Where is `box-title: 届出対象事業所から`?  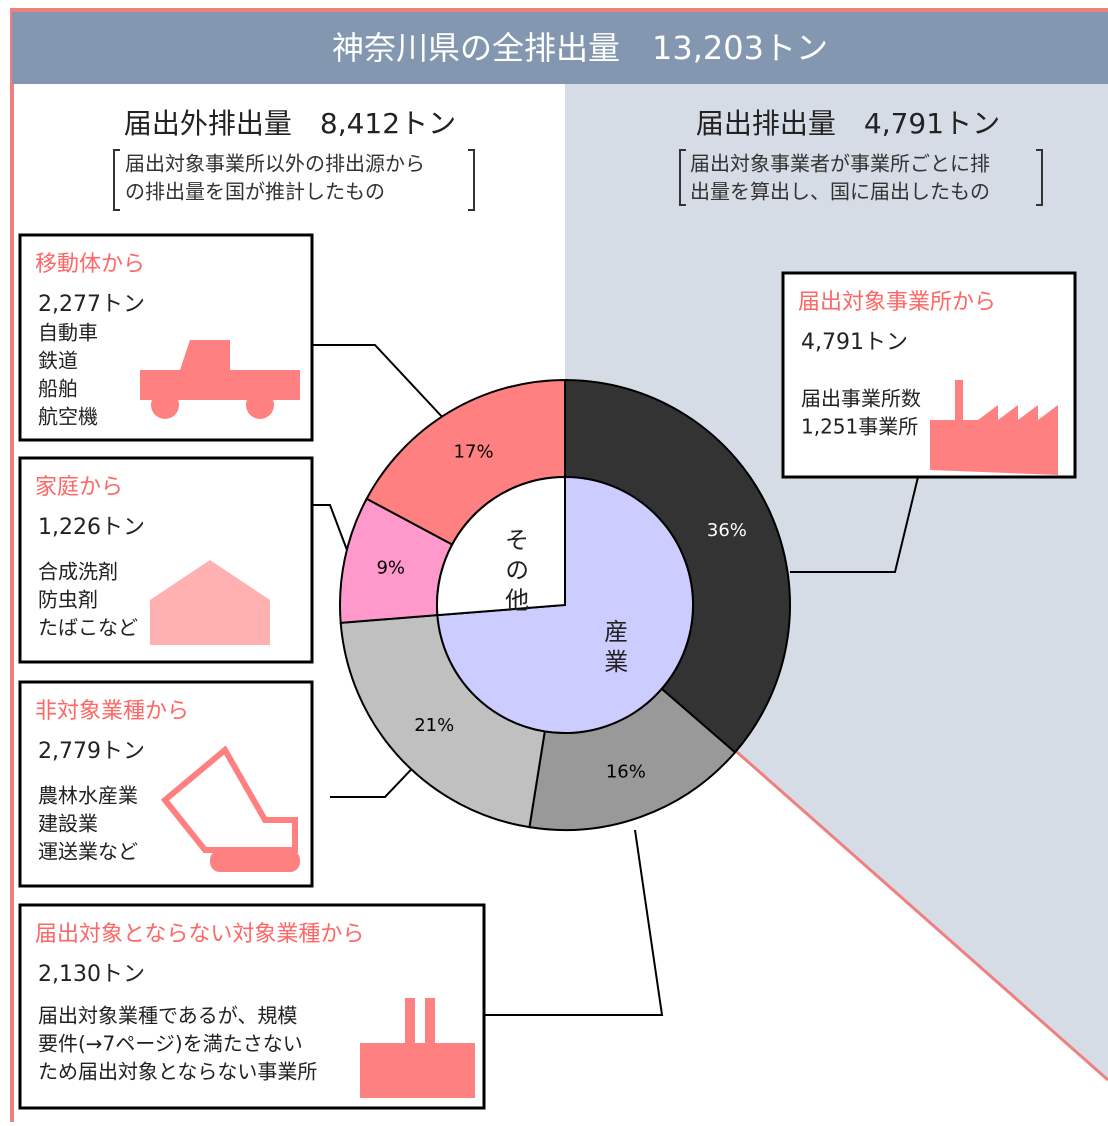 box-title: 届出対象事業所から is located at coordinates (897, 302).